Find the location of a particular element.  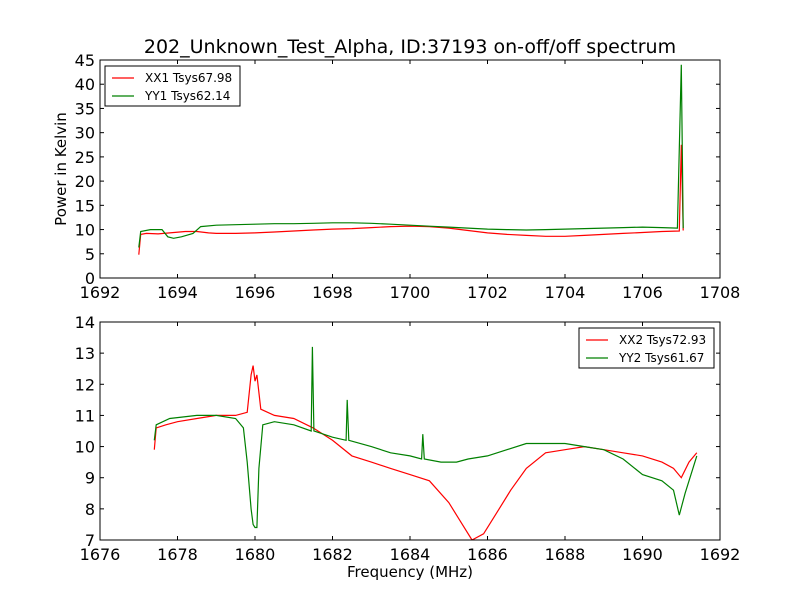

chart-1-xtick-label: 1694 is located at coordinates (177, 292).